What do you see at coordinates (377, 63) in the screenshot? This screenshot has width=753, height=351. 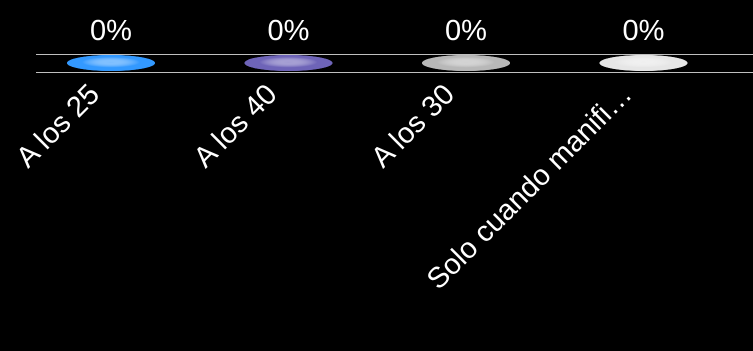 I see `bar-marks` at bounding box center [377, 63].